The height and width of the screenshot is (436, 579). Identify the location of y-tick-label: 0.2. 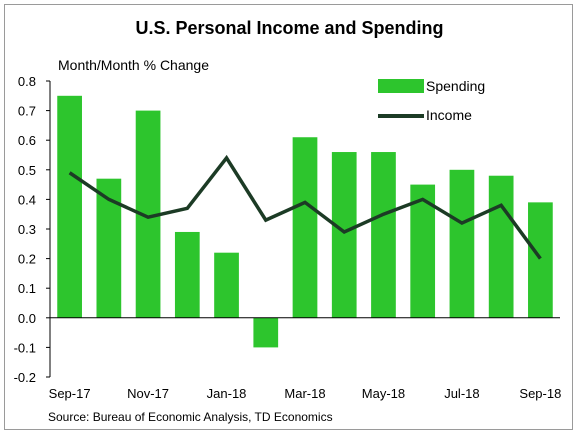
(27, 259).